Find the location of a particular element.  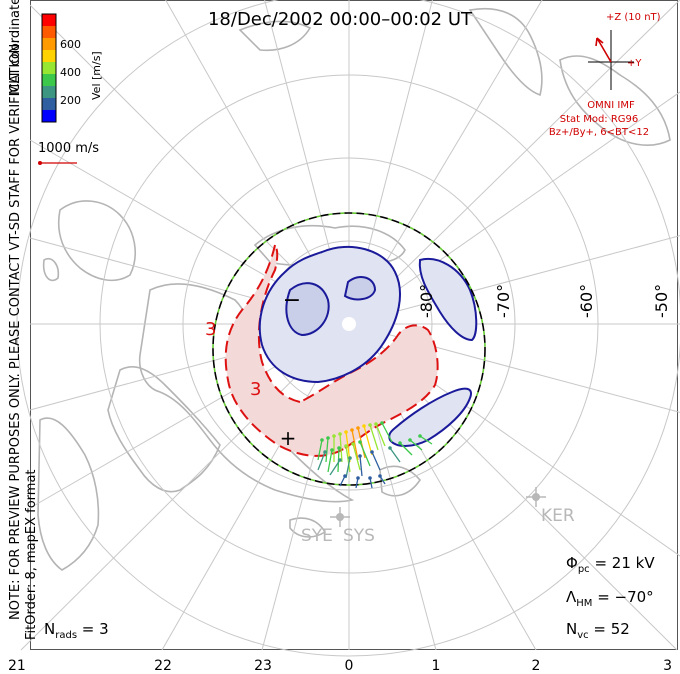

imf-vector is located at coordinates (604, 50).